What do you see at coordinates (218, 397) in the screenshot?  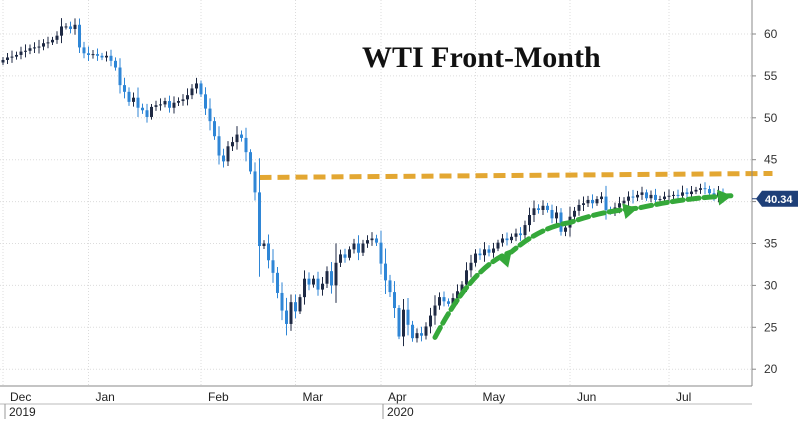 I see `x-tick-label: Feb` at bounding box center [218, 397].